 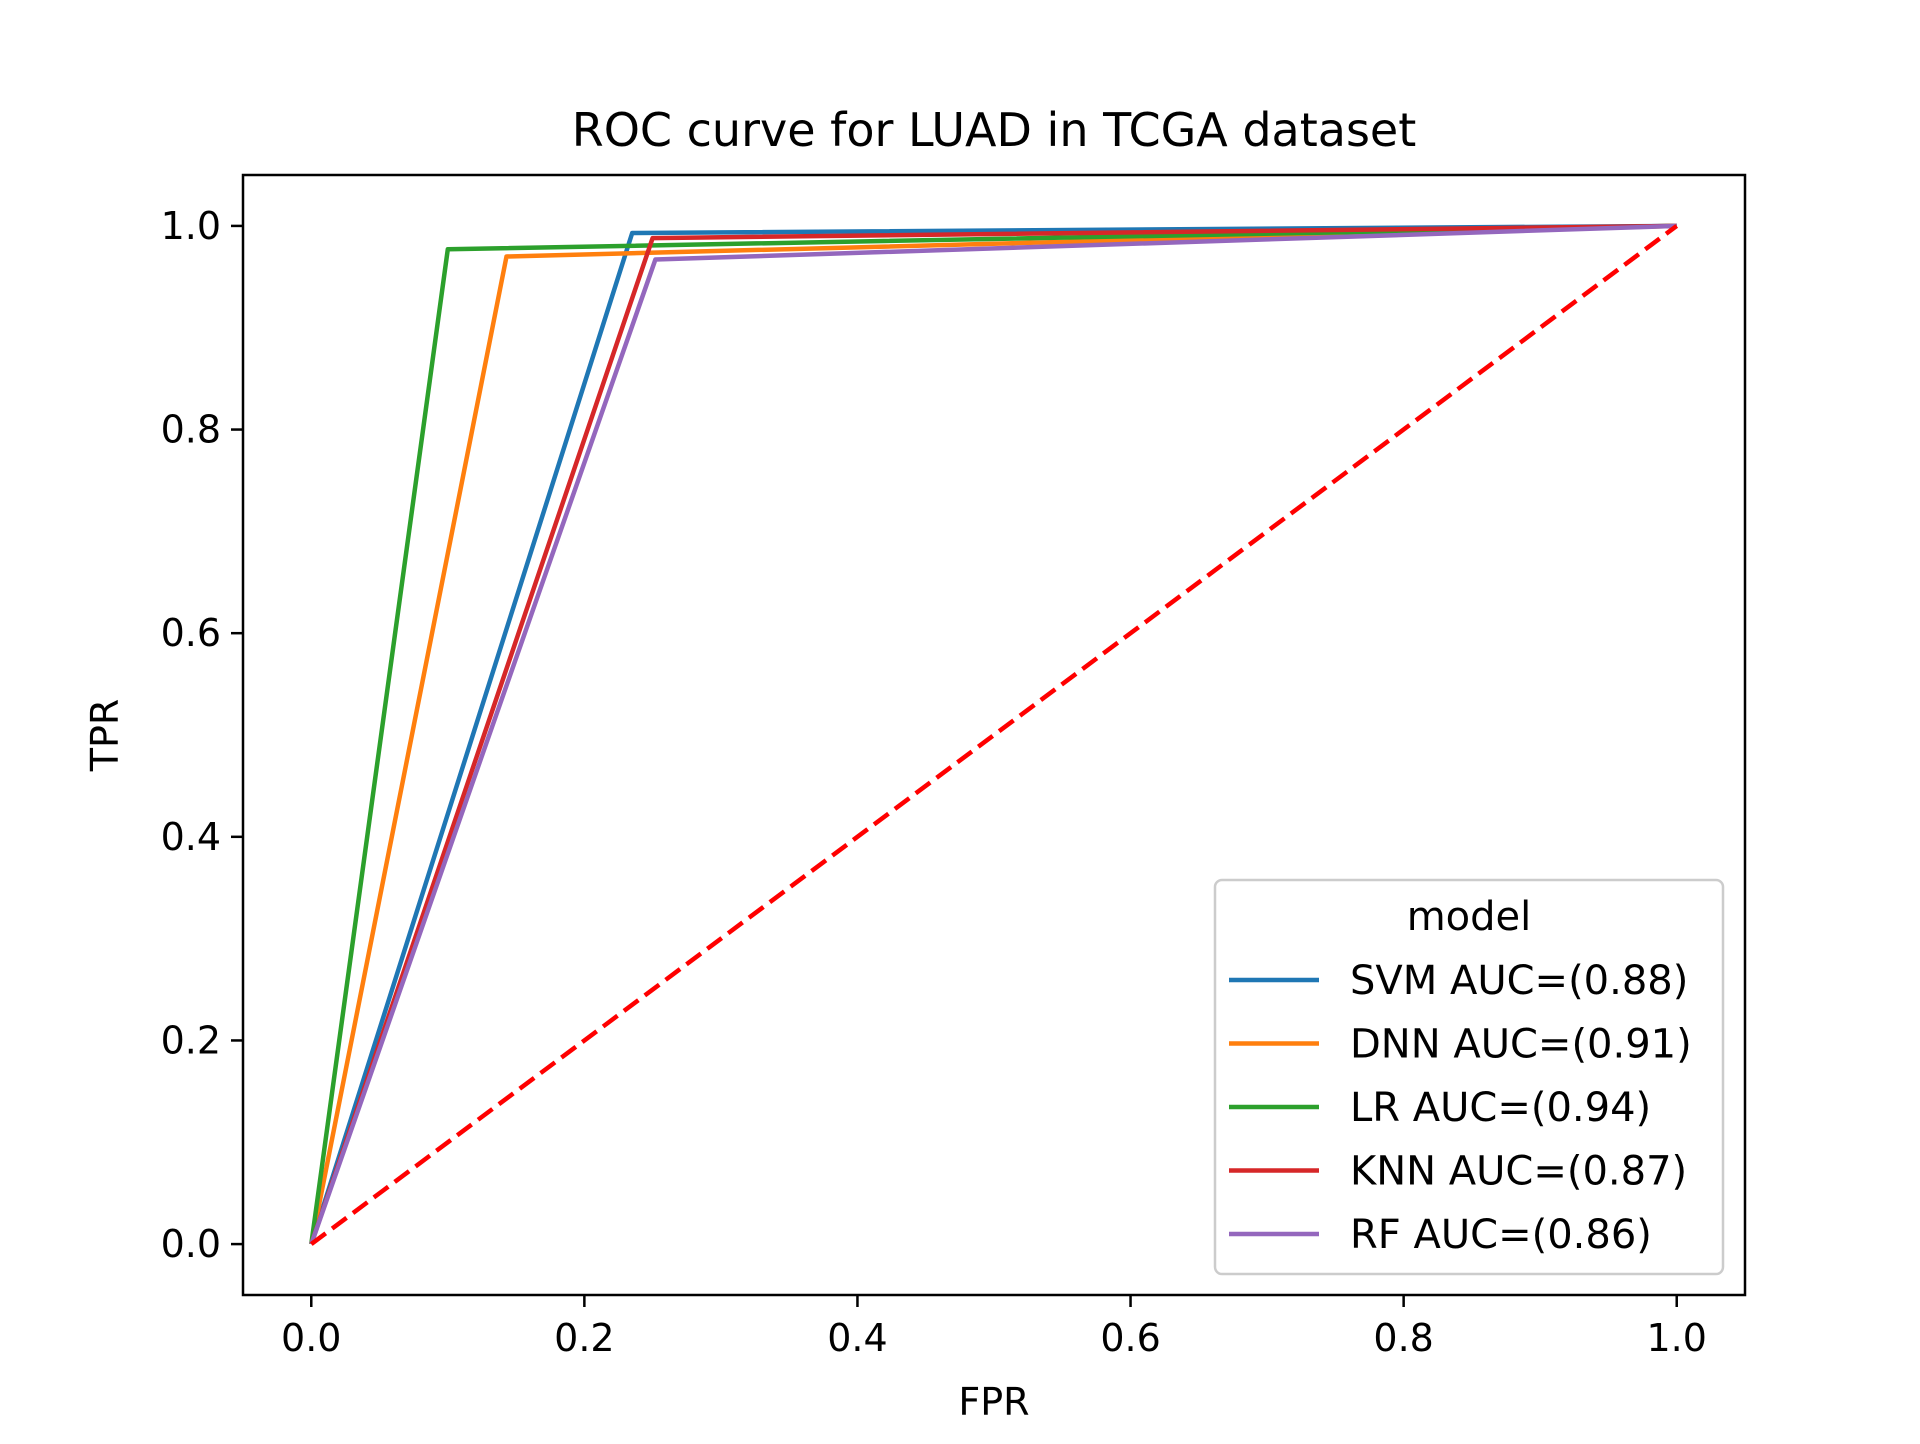 What do you see at coordinates (857, 1338) in the screenshot?
I see `x-tick-label: 0.4` at bounding box center [857, 1338].